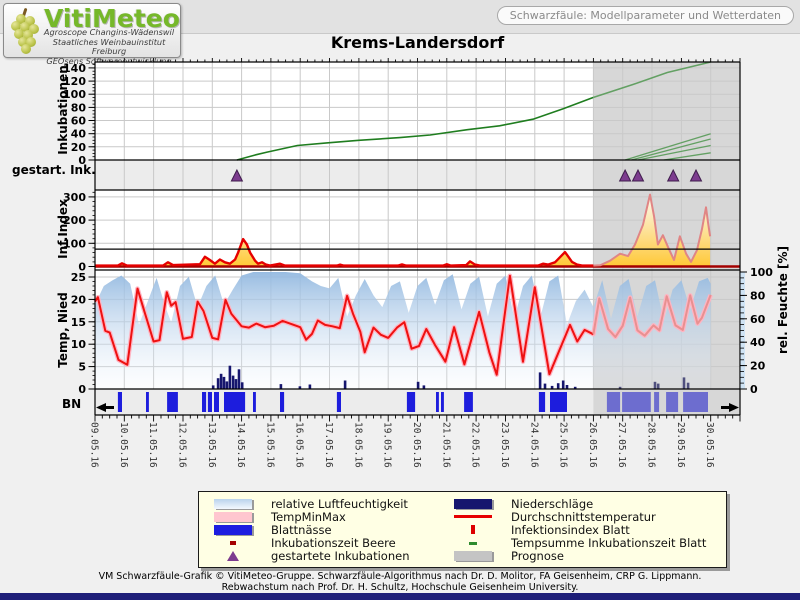 Image resolution: width=800 pixels, height=600 pixels. What do you see at coordinates (583, 516) in the screenshot?
I see `legend-label: Durchschnittstemperatur` at bounding box center [583, 516].